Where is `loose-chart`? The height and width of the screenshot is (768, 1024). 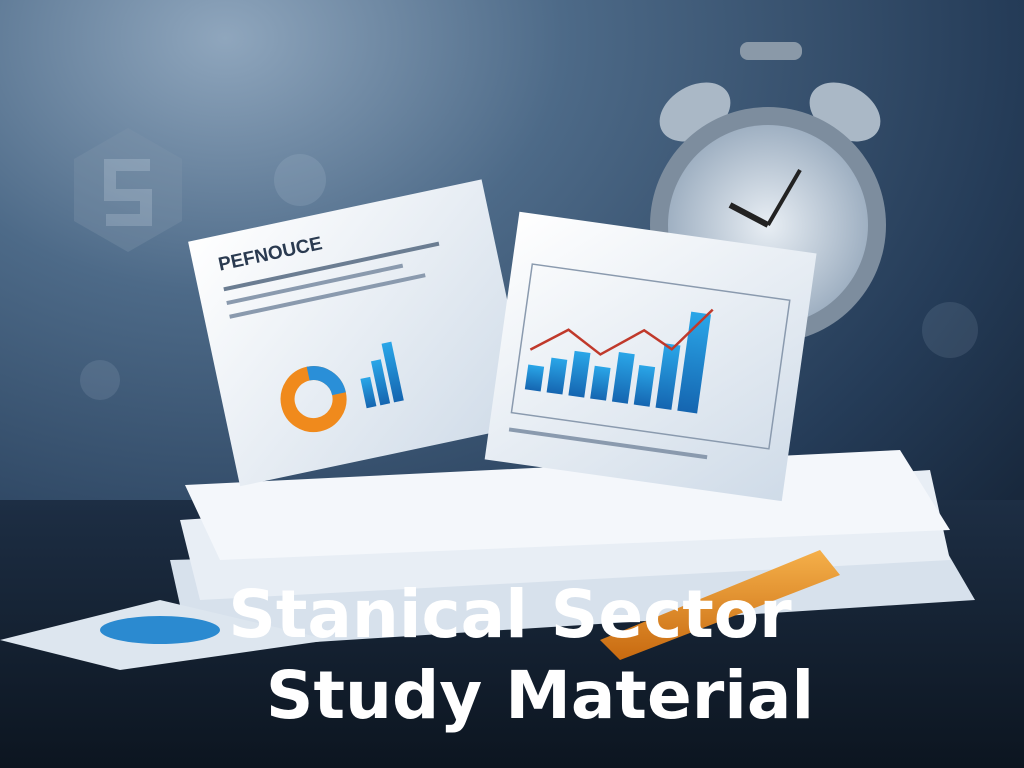 loose-chart is located at coordinates (160, 630).